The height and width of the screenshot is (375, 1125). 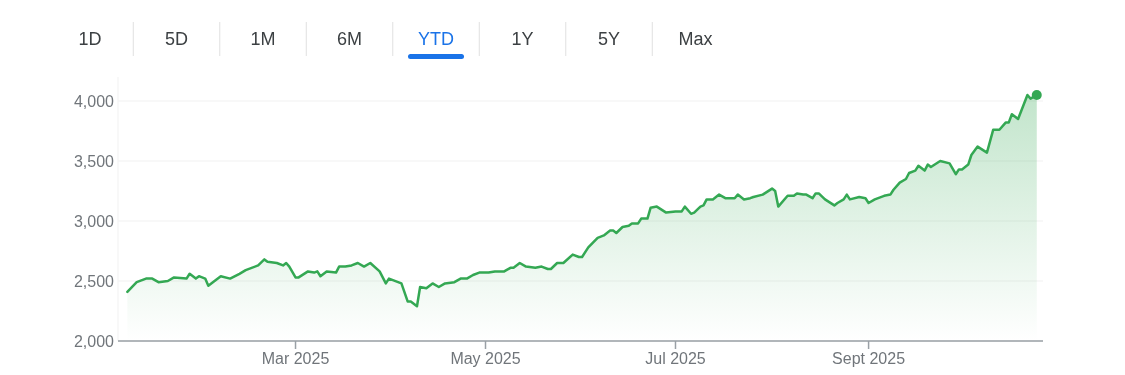 What do you see at coordinates (522, 39) in the screenshot?
I see `text: 1Y` at bounding box center [522, 39].